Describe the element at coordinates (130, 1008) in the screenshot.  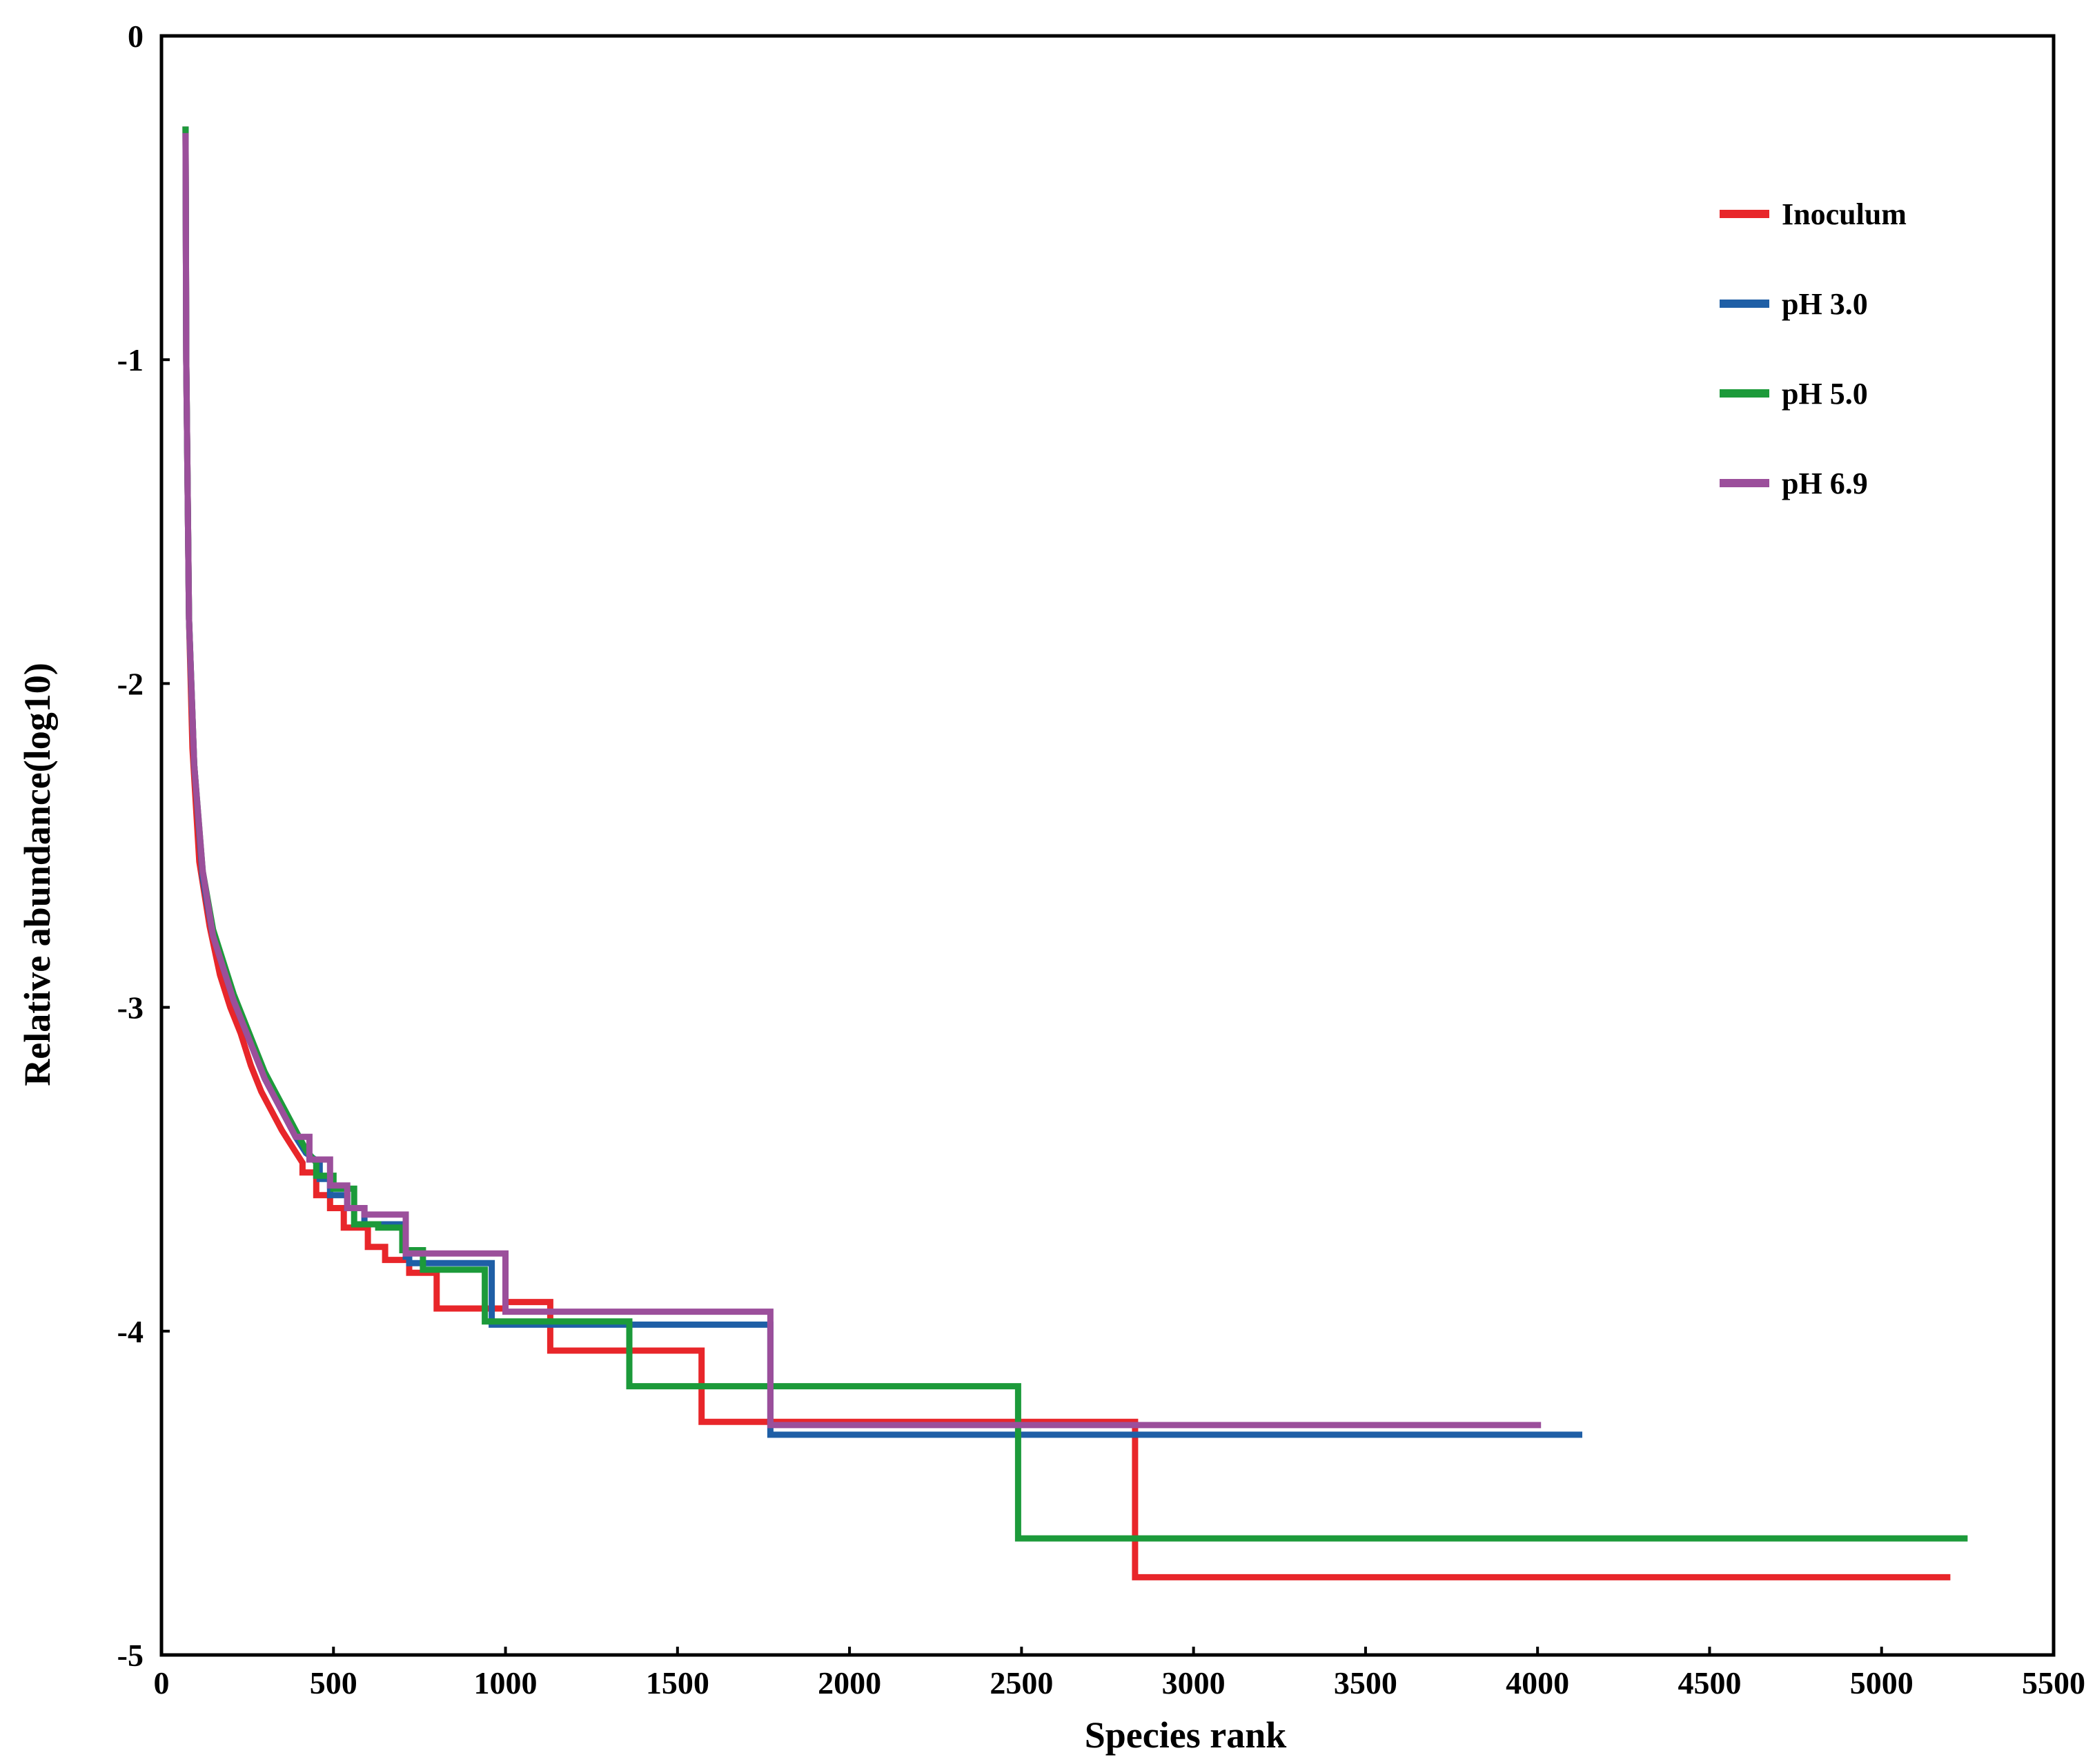
I see `y-tick-label: -3` at that location.